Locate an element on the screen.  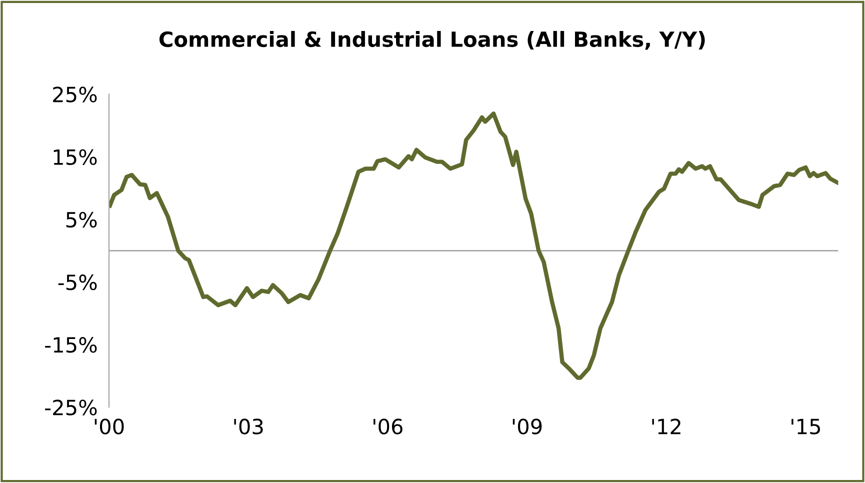
y-tick-label: -25% is located at coordinates (71, 408).